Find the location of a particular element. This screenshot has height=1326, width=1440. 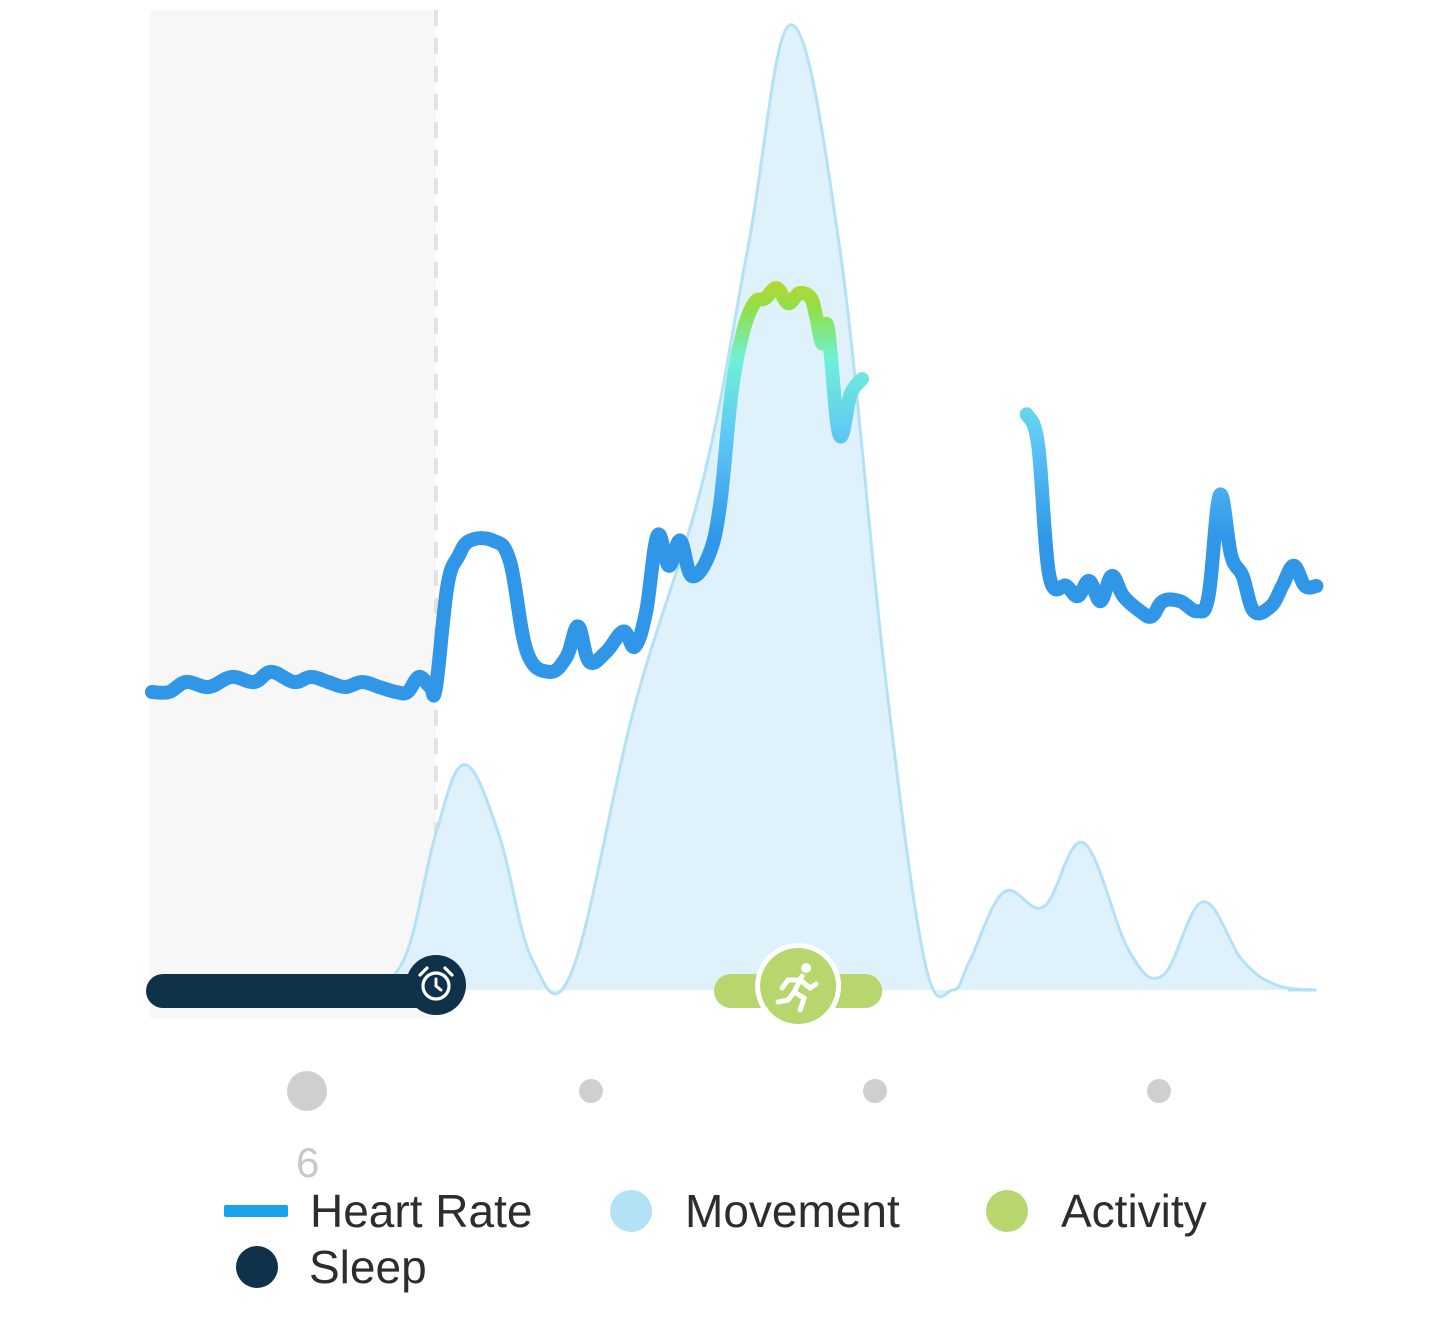

runner-head is located at coordinates (806, 968).